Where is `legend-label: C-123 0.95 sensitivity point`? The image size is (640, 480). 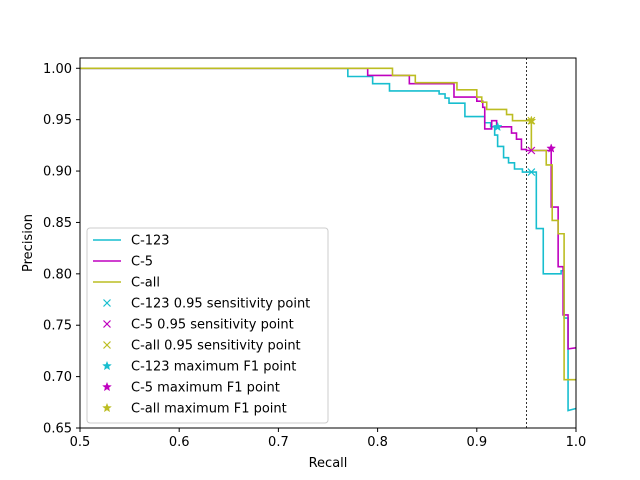
legend-label: C-123 0.95 sensitivity point is located at coordinates (220, 304).